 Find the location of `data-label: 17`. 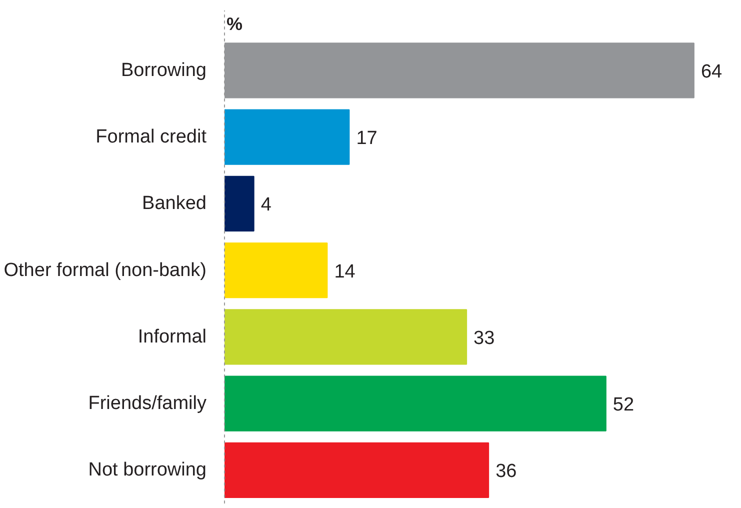

data-label: 17 is located at coordinates (367, 139).